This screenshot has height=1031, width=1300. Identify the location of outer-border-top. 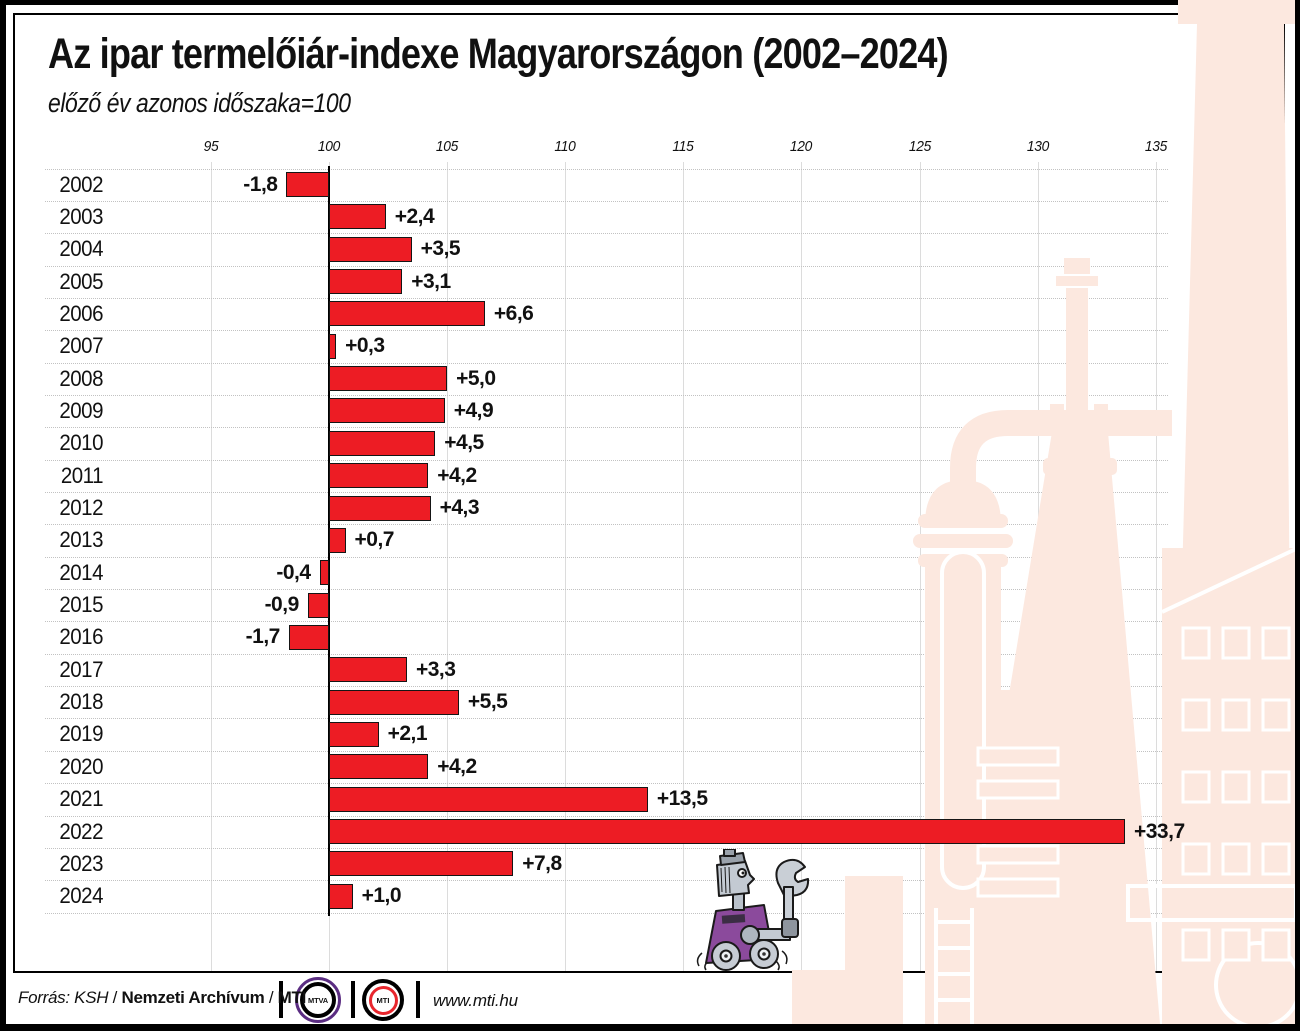
(650, 2).